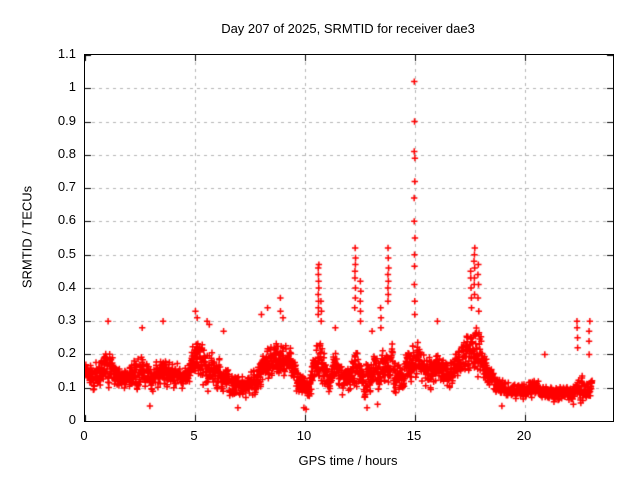  What do you see at coordinates (66, 286) in the screenshot?
I see `y-tick-label: 0.4` at bounding box center [66, 286].